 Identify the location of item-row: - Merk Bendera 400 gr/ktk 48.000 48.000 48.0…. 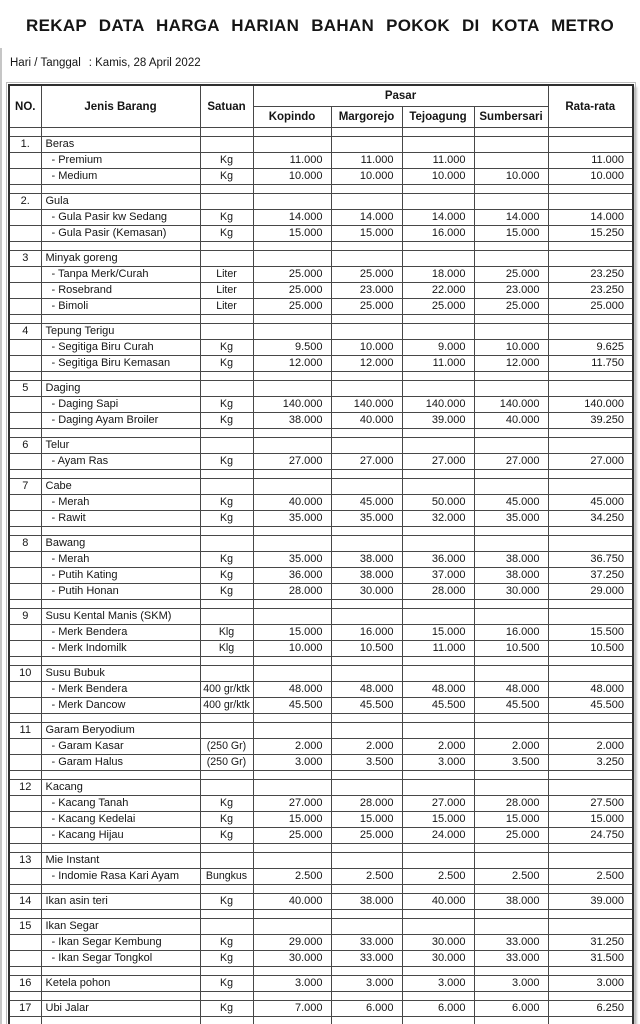
(321, 689).